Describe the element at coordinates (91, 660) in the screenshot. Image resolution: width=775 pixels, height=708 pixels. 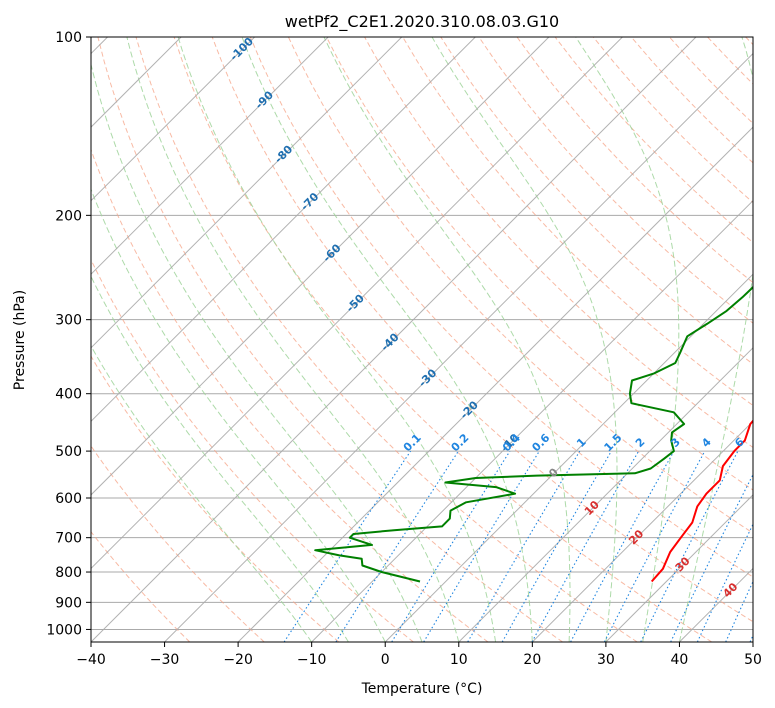
I see `x-tick-label: −40` at that location.